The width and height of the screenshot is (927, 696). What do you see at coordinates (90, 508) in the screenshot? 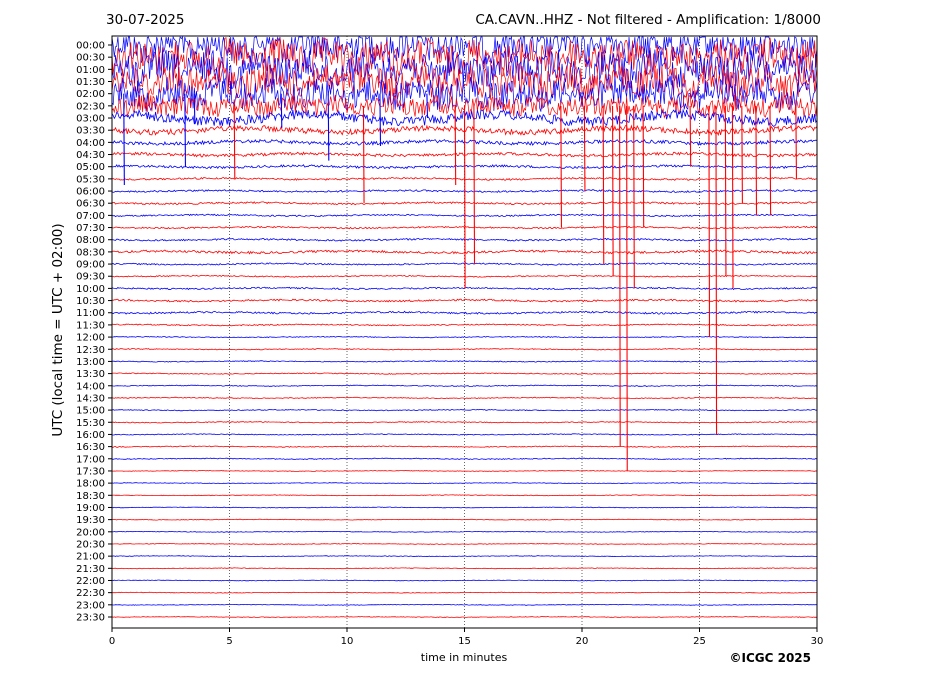
I see `y-tick-label: 19:00` at bounding box center [90, 508].